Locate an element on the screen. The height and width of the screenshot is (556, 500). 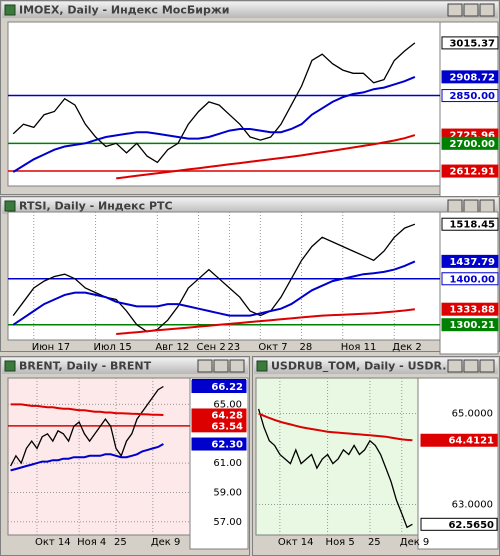
x-tick-label: 28 is located at coordinates (306, 347).